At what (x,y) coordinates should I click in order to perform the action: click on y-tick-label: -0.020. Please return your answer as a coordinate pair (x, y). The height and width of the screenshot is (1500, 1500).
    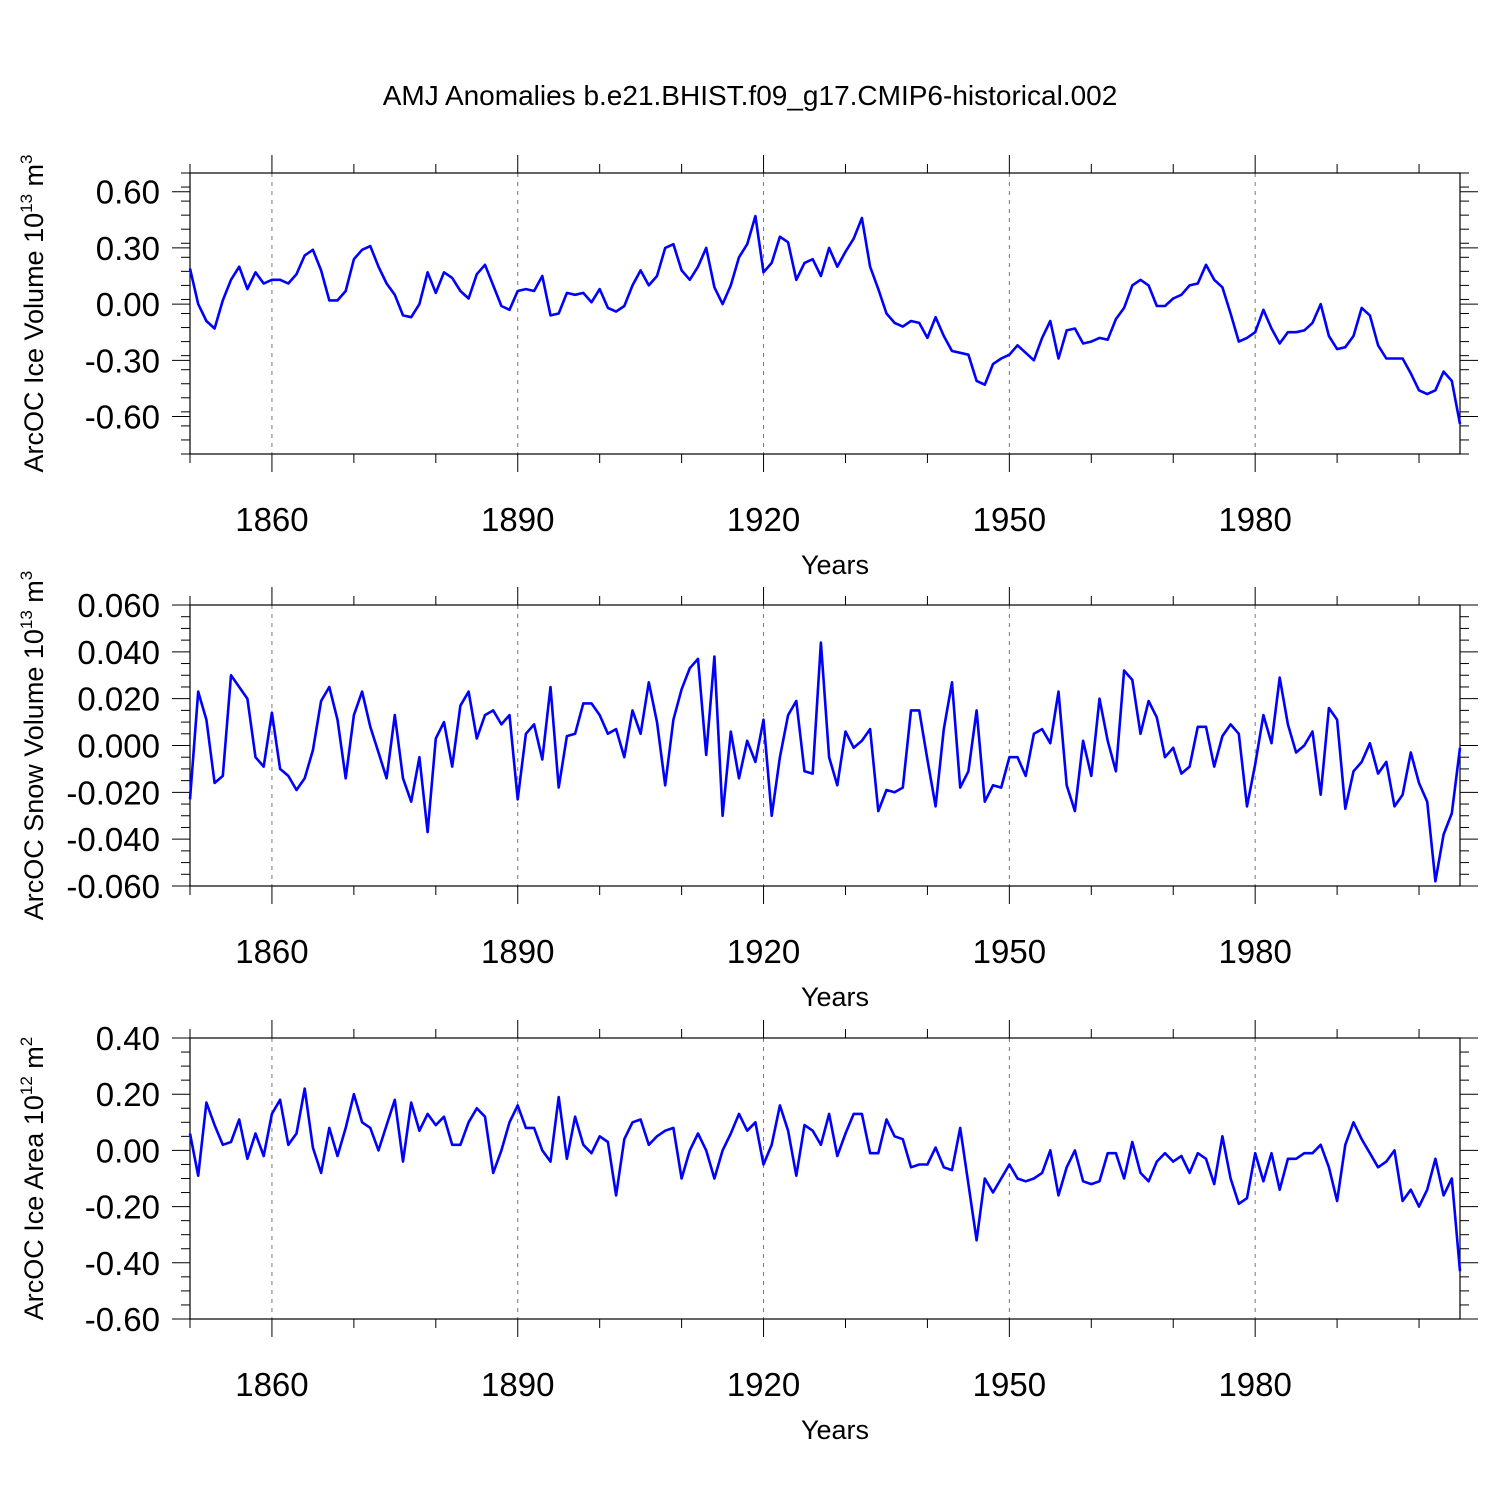
    Looking at the image, I should click on (113, 792).